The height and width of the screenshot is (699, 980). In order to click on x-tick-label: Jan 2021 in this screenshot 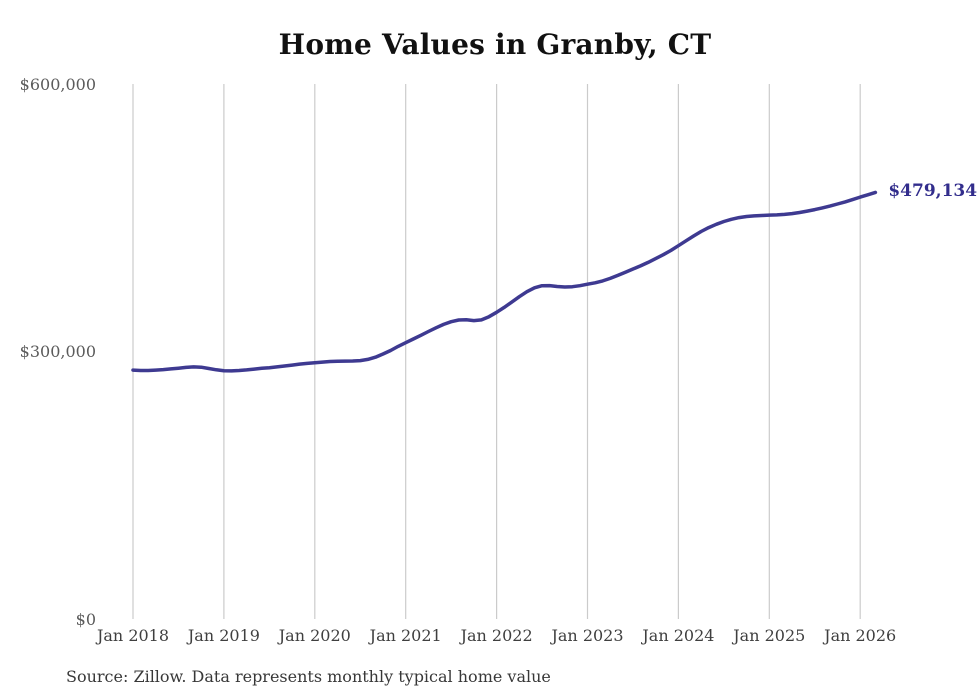, I will do `click(405, 635)`.